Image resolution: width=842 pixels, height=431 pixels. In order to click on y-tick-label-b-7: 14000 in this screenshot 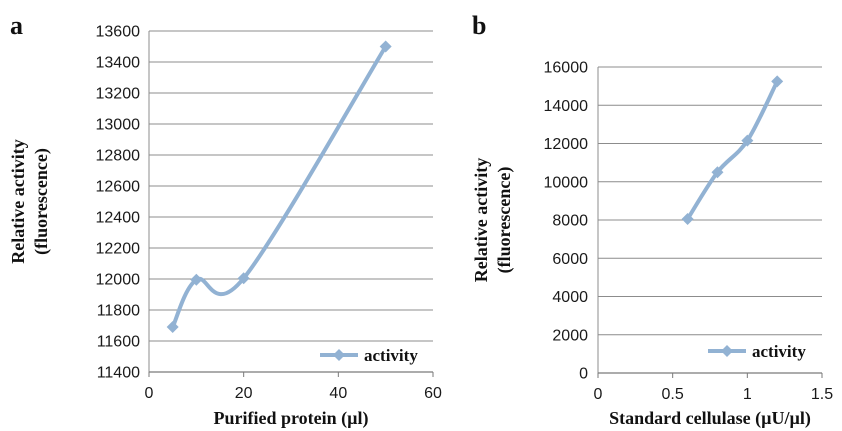, I will do `click(566, 106)`.